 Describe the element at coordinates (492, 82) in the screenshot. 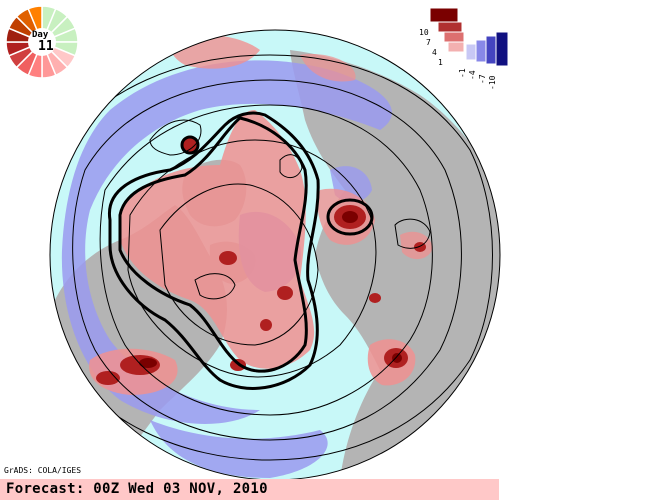

I see `colorbar-label: -10` at that location.